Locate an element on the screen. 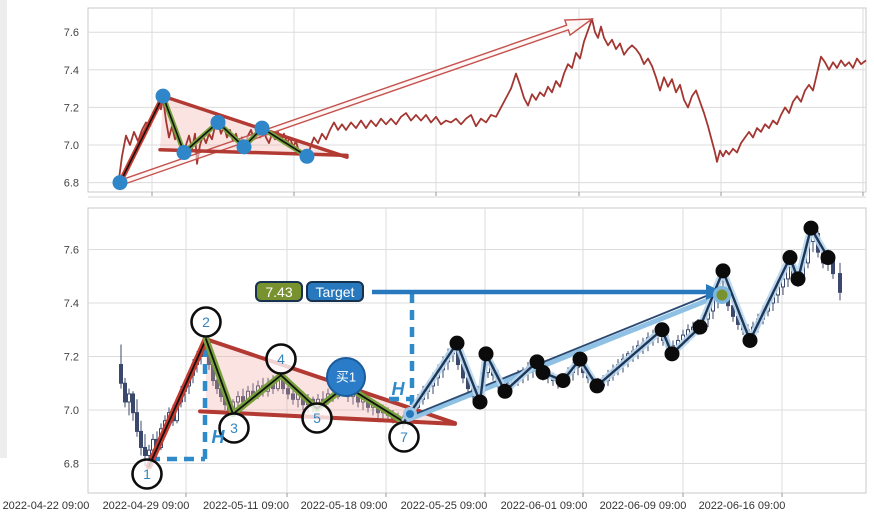 The height and width of the screenshot is (520, 874). blue-trendline is located at coordinates (563, 358).